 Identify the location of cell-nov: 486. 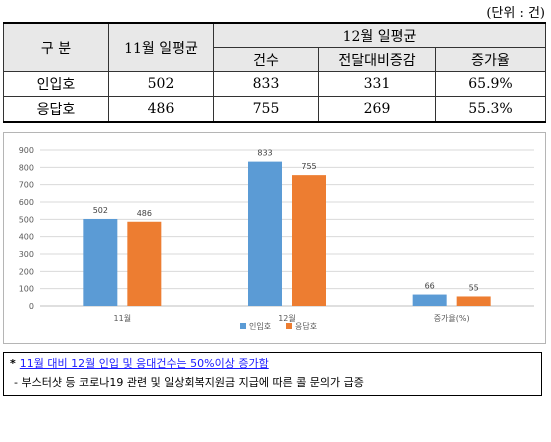
(161, 109).